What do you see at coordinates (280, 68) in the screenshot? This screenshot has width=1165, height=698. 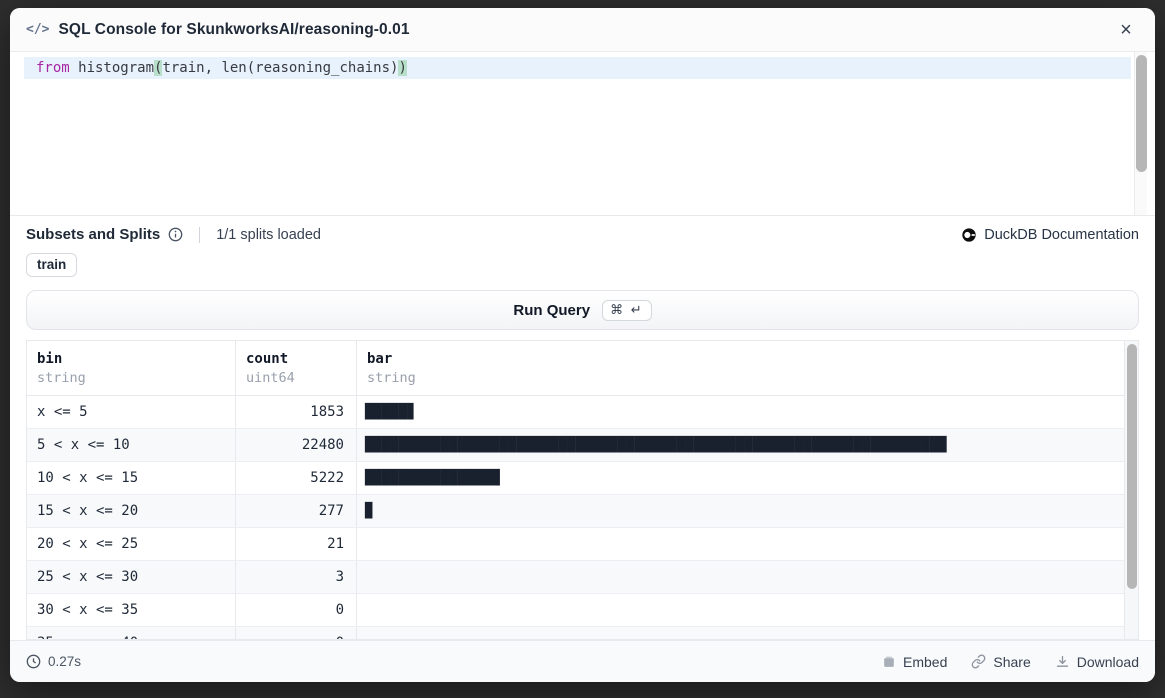 I see `sql-args: train, len(reasoning_chains)` at bounding box center [280, 68].